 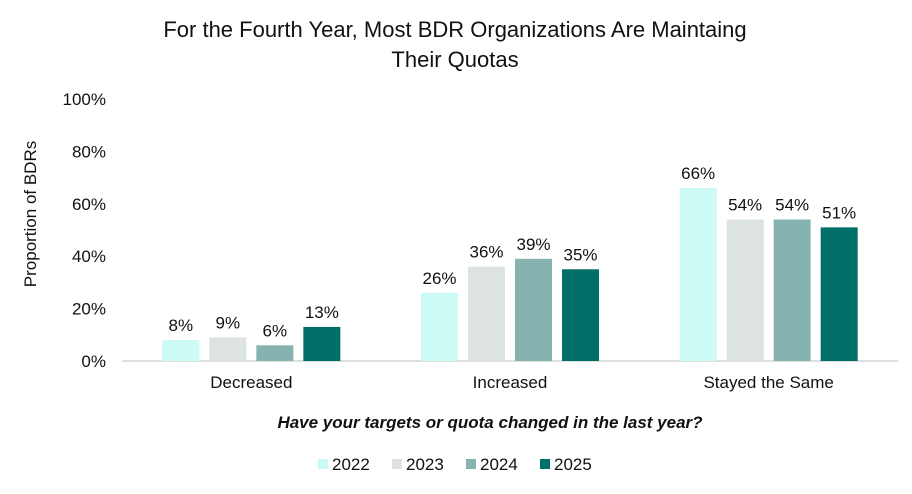 What do you see at coordinates (351, 464) in the screenshot?
I see `legend-label: 2022` at bounding box center [351, 464].